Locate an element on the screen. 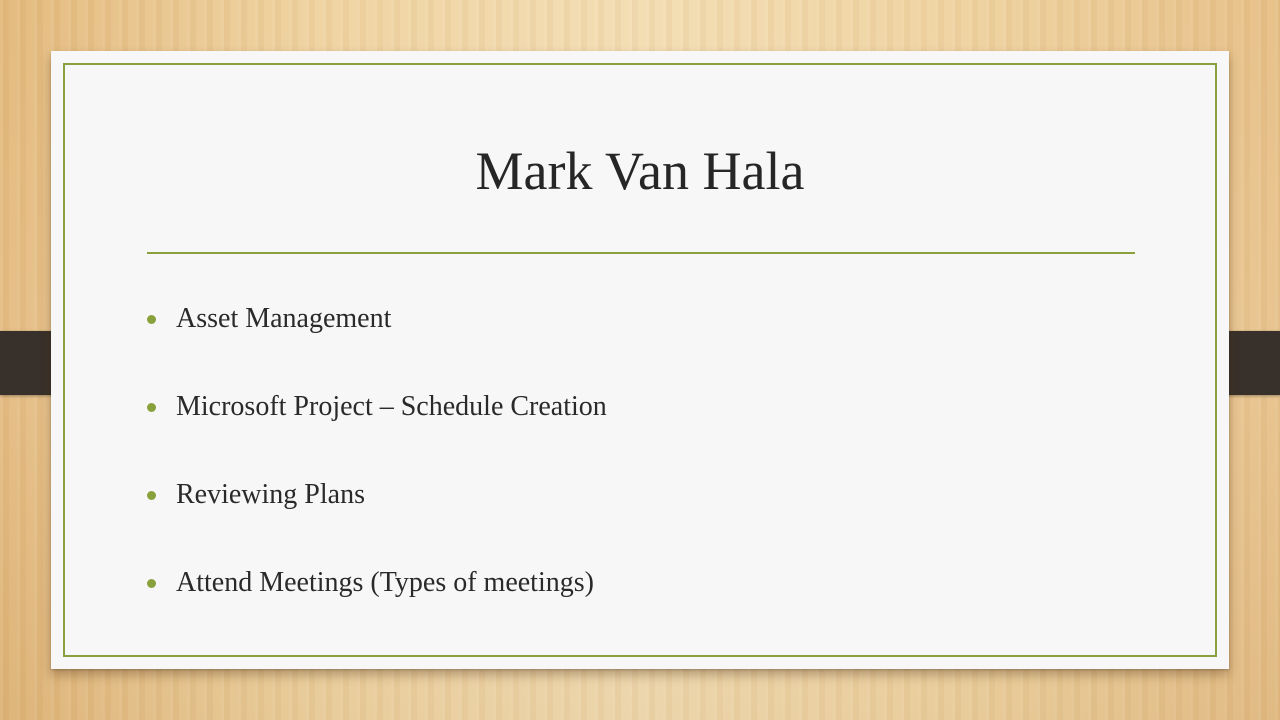 The height and width of the screenshot is (720, 1280). bullet-text: Reviewing Plans is located at coordinates (270, 494).